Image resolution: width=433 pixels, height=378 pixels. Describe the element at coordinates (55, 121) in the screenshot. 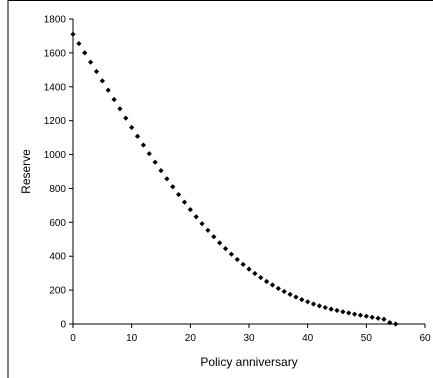

I see `y-tick-label: 1200` at that location.